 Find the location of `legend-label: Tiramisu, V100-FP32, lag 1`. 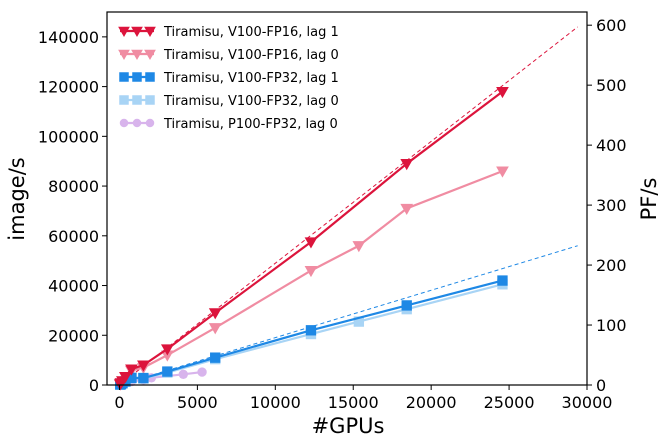

legend-label: Tiramisu, V100-FP32, lag 1 is located at coordinates (251, 78).